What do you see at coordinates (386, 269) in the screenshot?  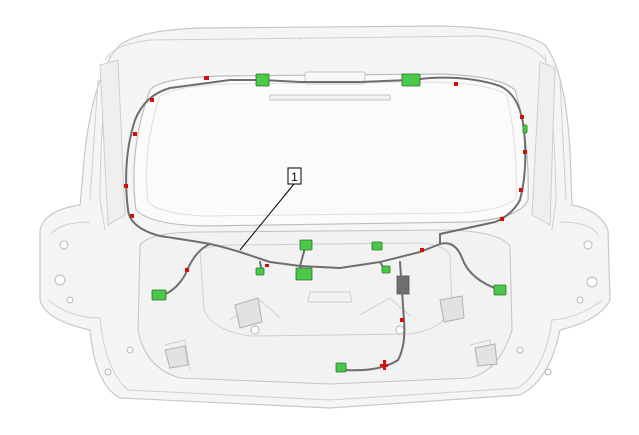 I see `connector-center-right-small` at bounding box center [386, 269].